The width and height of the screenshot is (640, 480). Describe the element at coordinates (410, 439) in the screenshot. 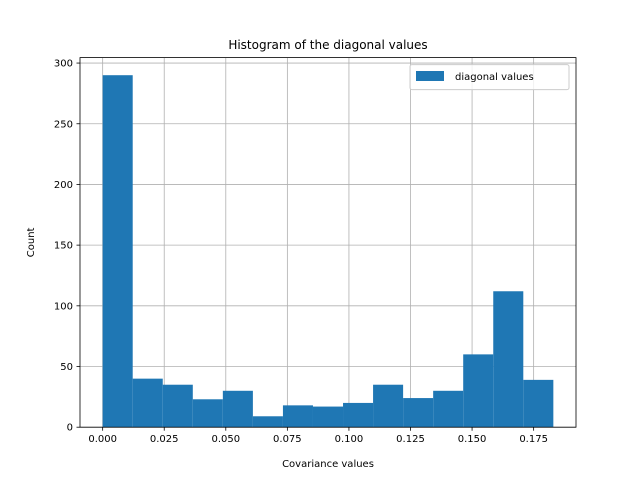

I see `x-tick-label: 0.125` at that location.